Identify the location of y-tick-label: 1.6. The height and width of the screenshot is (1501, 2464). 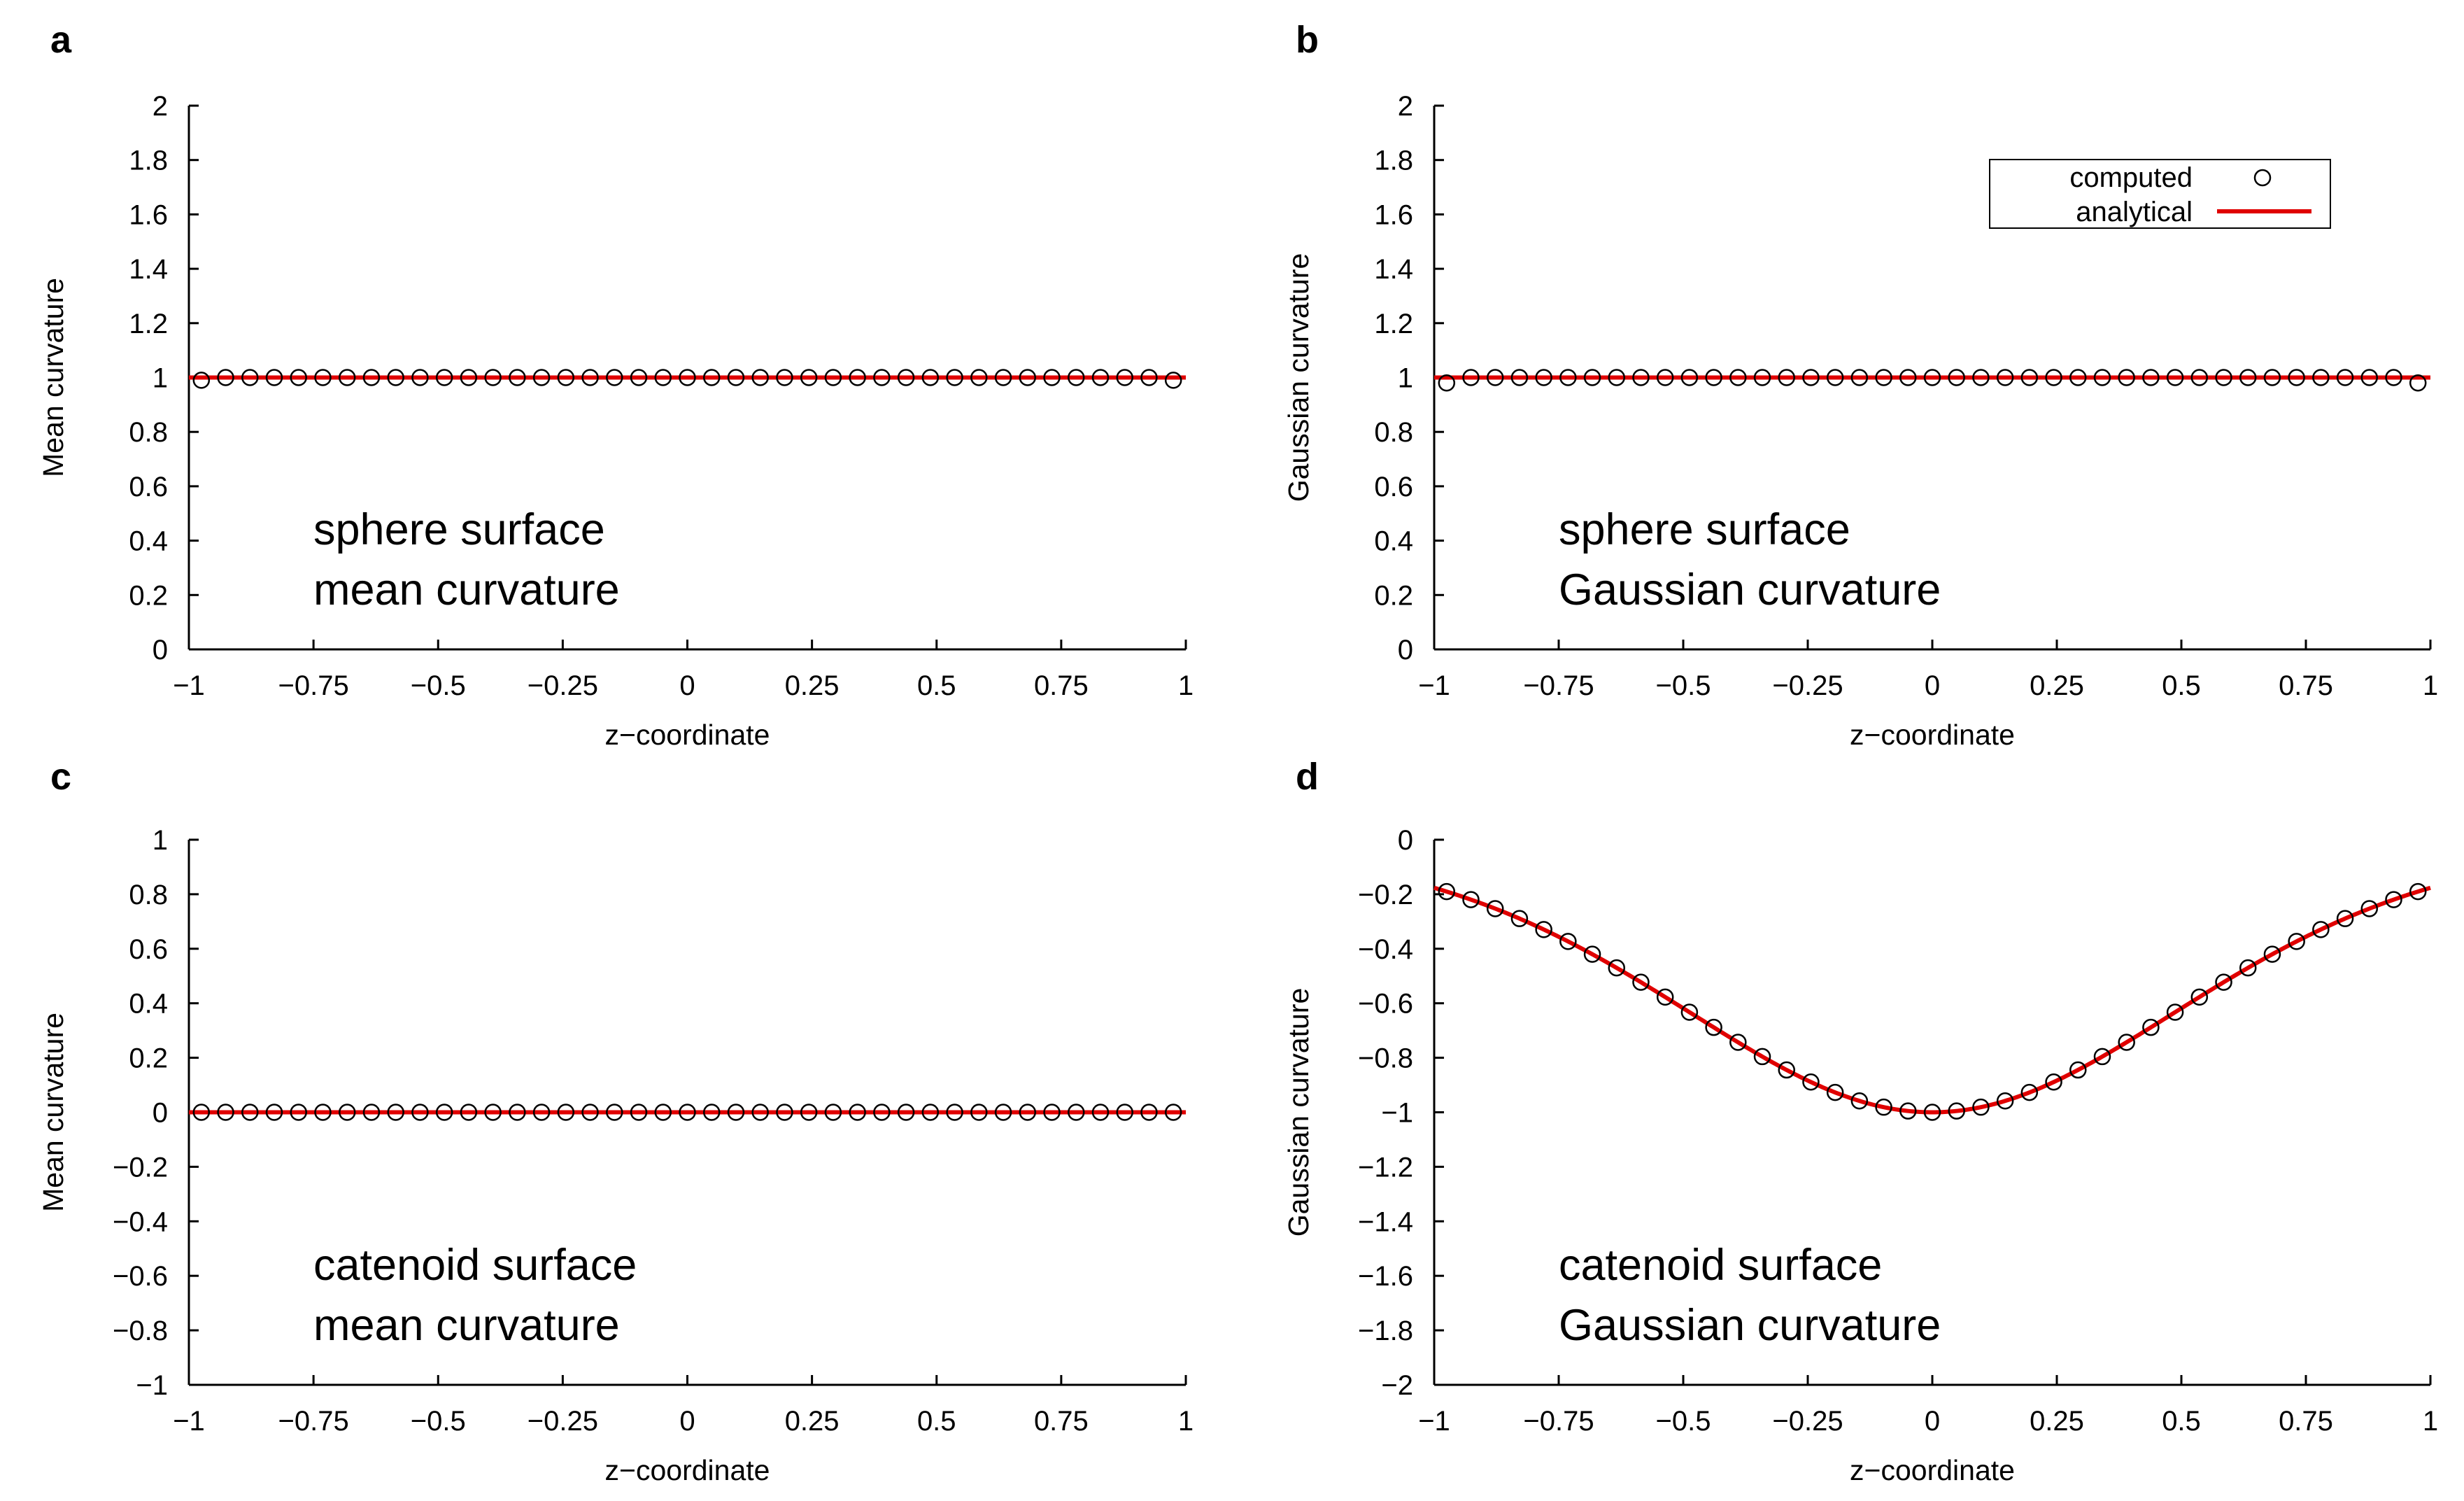
(1393, 214).